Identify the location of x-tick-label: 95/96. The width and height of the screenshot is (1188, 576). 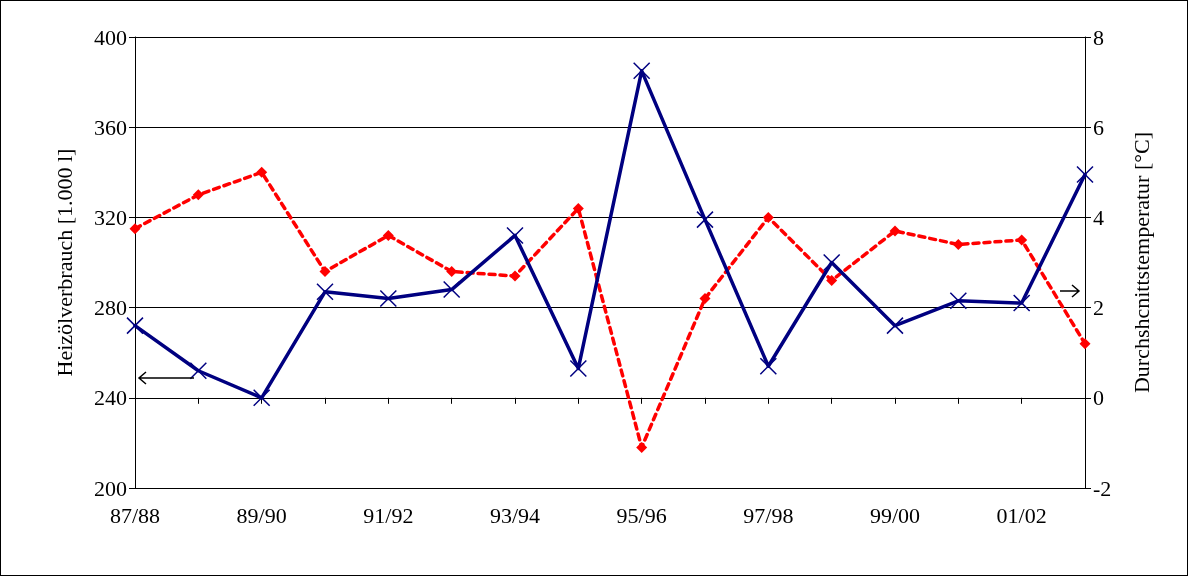
(641, 515).